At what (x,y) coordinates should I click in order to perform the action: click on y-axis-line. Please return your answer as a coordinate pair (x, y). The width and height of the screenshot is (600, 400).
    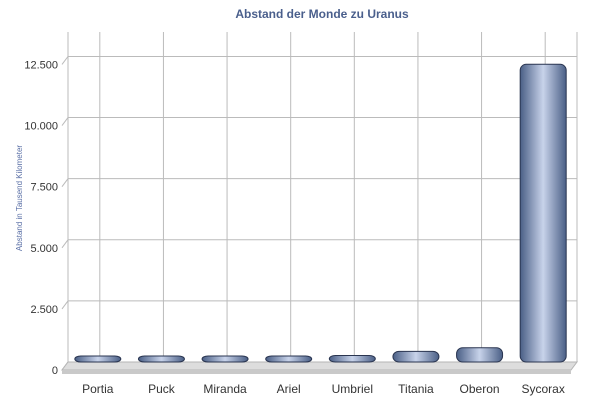
    Looking at the image, I should click on (65, 201).